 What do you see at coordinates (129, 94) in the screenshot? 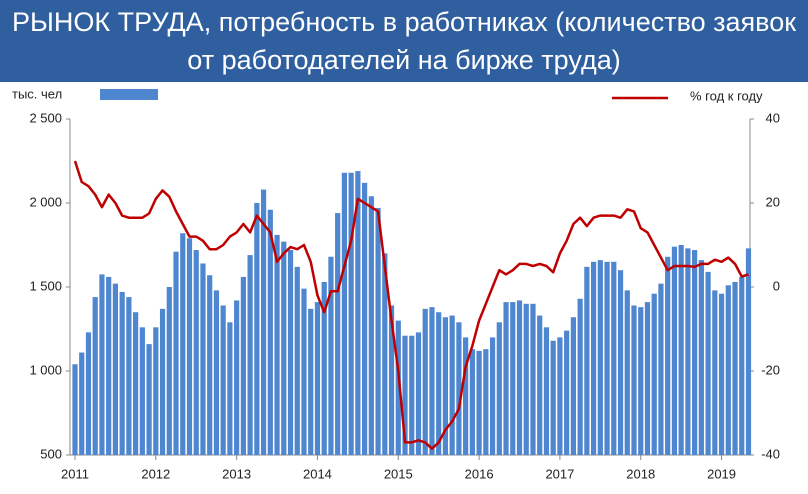
I see `legend-swatch` at bounding box center [129, 94].